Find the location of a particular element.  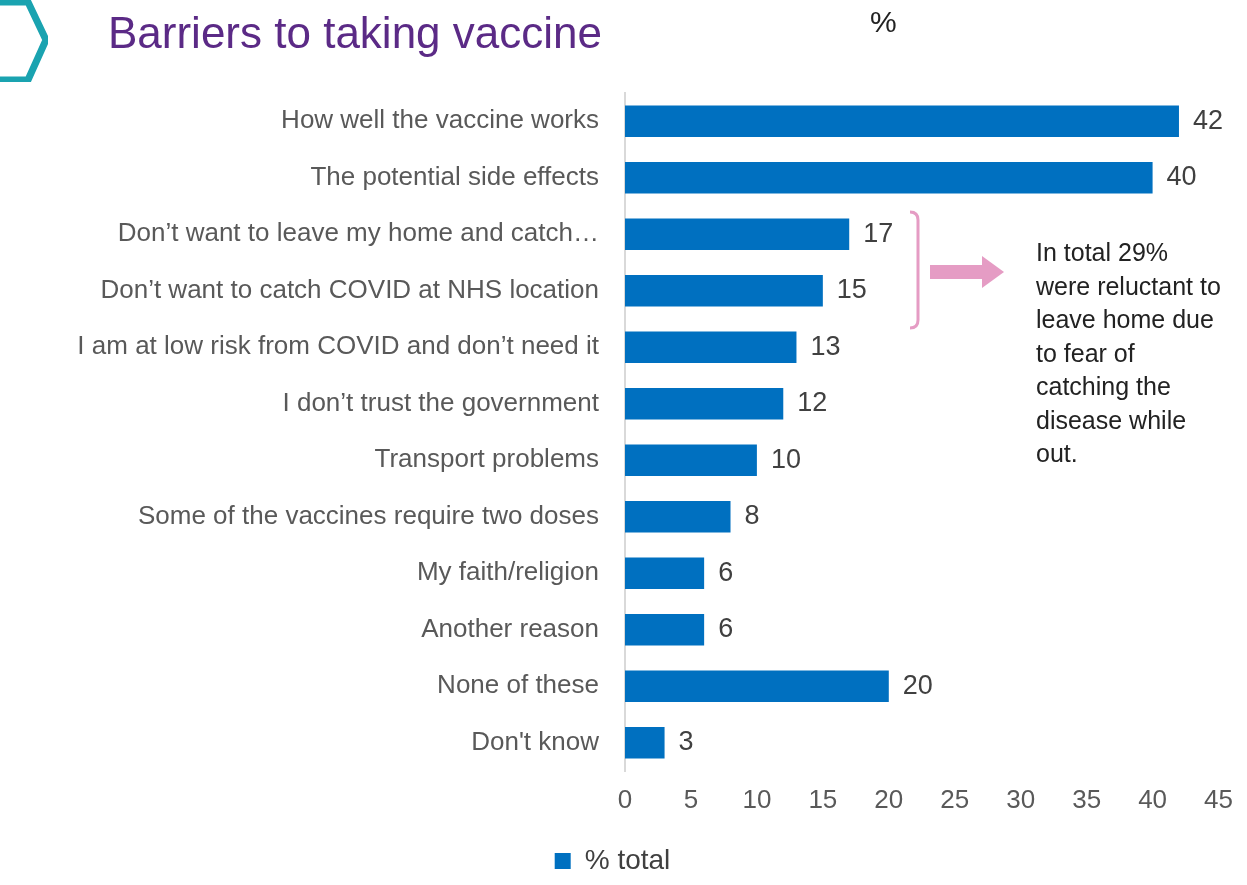

data-label: 15 is located at coordinates (851, 289).